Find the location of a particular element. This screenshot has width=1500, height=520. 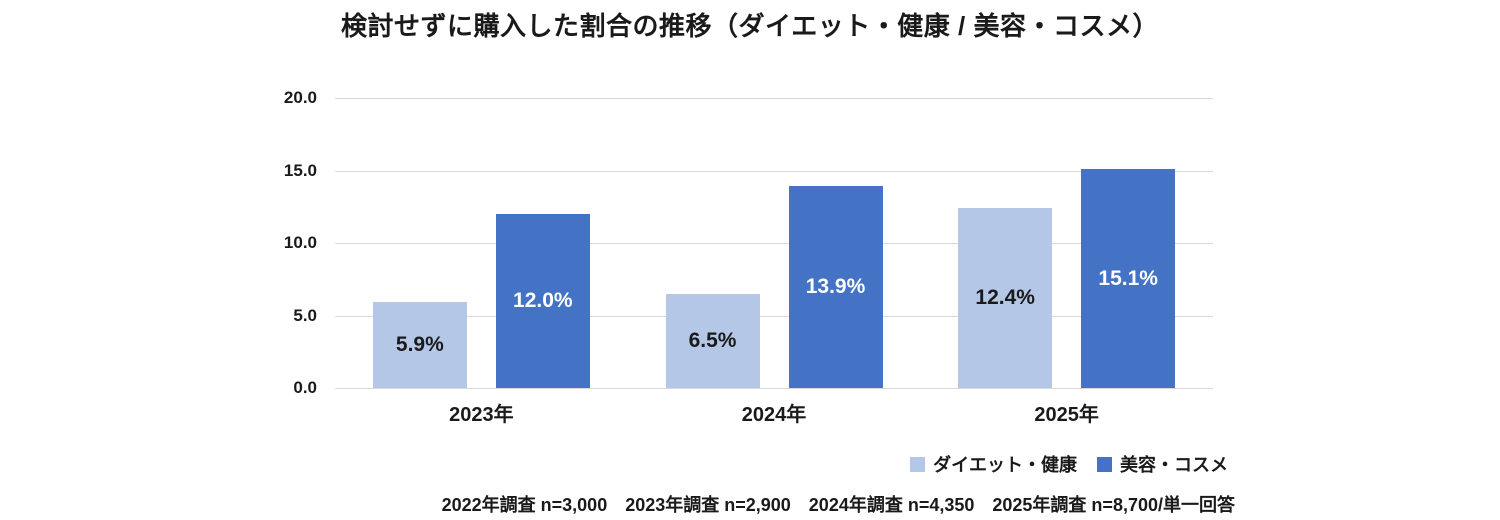

bar: 15.1% is located at coordinates (1128, 278).